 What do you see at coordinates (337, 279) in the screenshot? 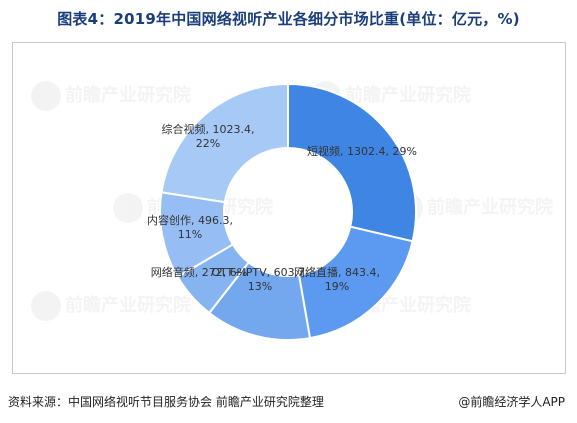
I see `slice-data-label: 网络直播, 843.4, 19%` at bounding box center [337, 279].